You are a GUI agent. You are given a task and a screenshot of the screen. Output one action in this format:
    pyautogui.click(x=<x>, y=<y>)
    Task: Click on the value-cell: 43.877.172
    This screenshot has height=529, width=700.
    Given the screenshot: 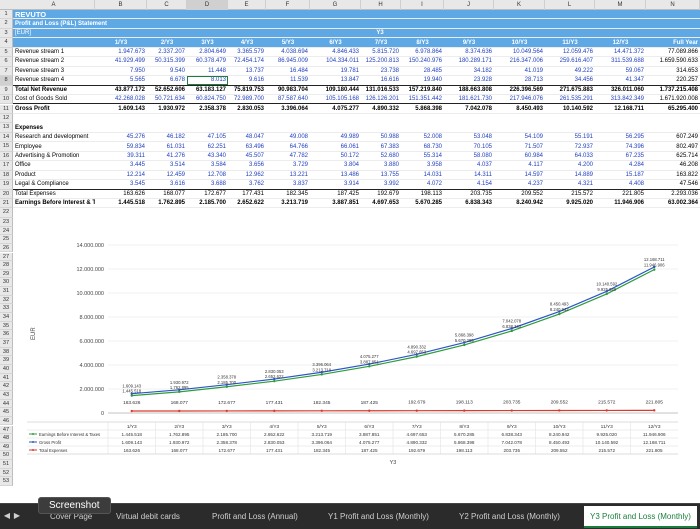 What is the action you would take?
    pyautogui.click(x=129, y=89)
    